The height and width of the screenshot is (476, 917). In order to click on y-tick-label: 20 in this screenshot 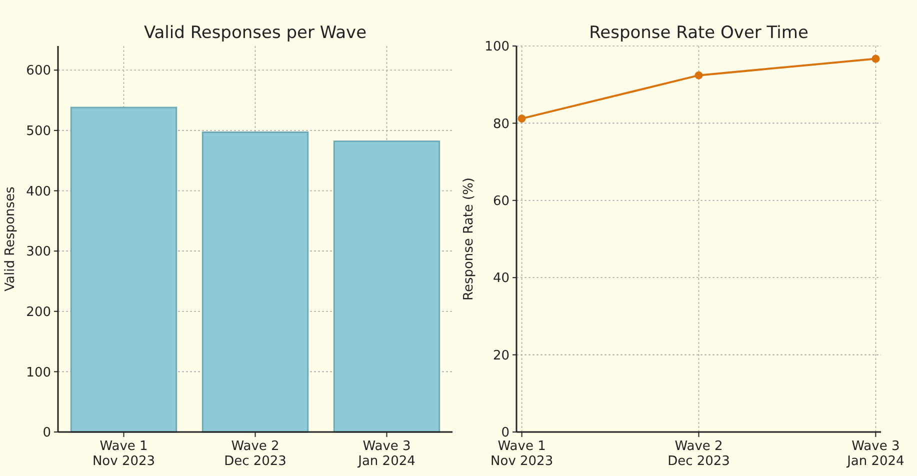, I will do `click(501, 356)`.